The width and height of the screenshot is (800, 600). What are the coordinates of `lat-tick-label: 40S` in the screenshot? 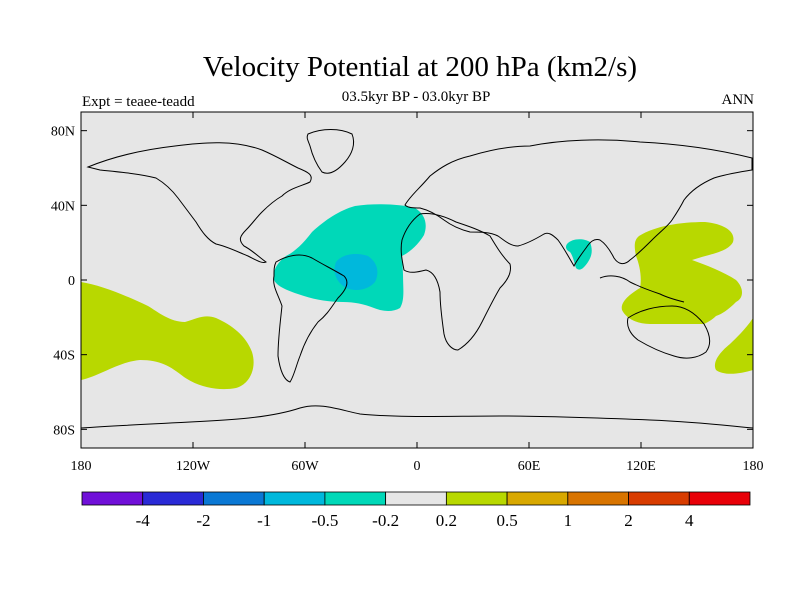 It's located at (64, 356).